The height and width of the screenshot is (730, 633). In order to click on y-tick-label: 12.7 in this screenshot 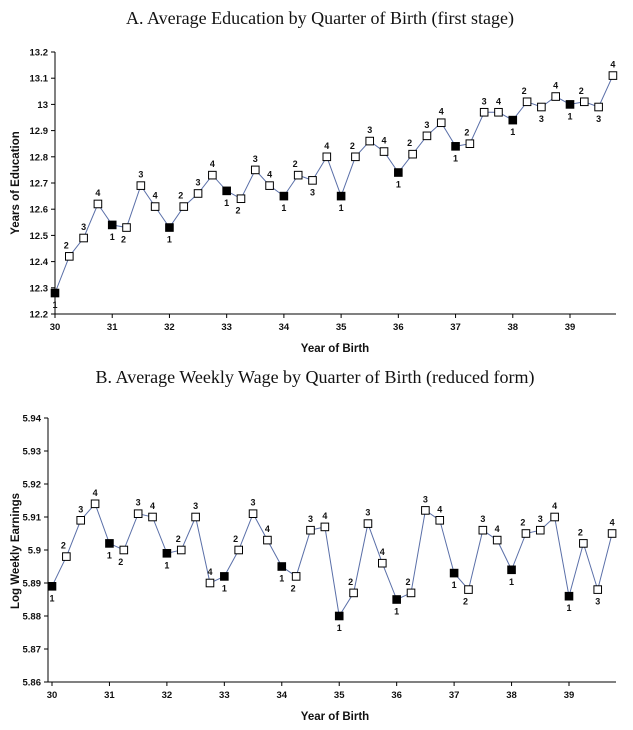, I will do `click(39, 184)`.